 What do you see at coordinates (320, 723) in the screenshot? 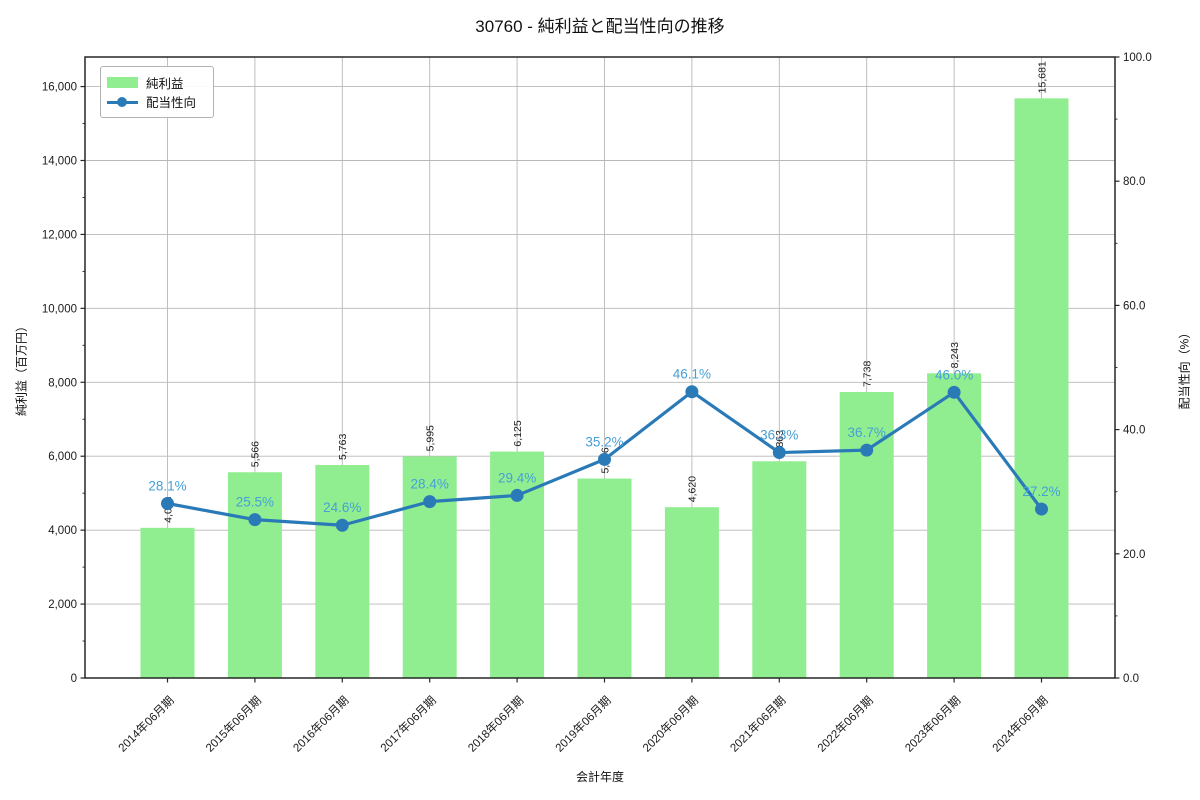
I see `x-tick-label: 2016年06月期` at bounding box center [320, 723].